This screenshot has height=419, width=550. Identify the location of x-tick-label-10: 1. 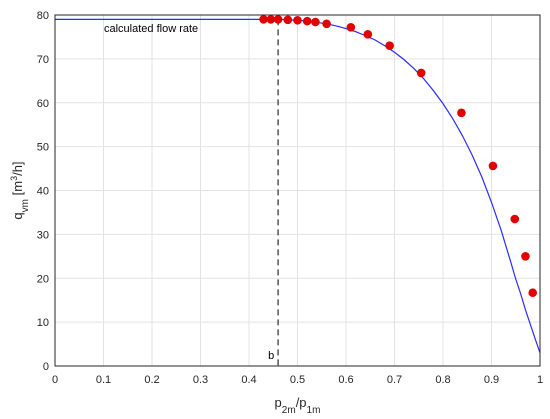
(540, 380).